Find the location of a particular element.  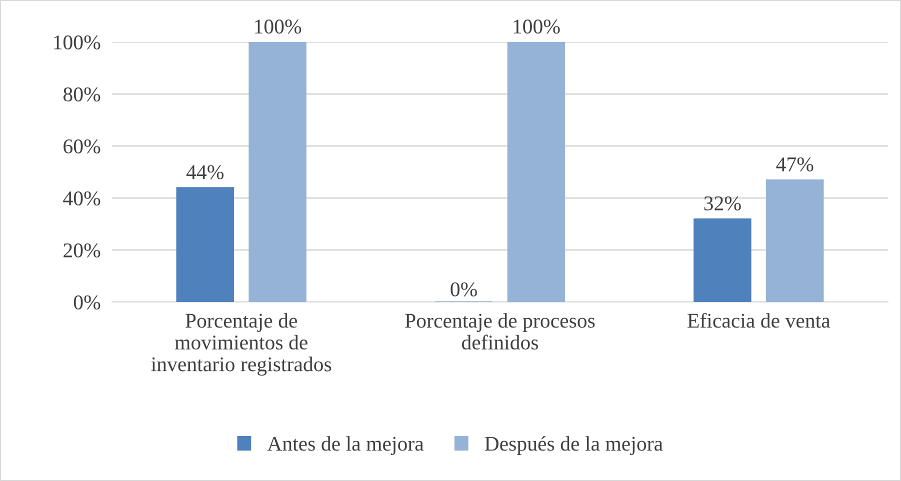

y-tick-label: 40% is located at coordinates (81, 198).